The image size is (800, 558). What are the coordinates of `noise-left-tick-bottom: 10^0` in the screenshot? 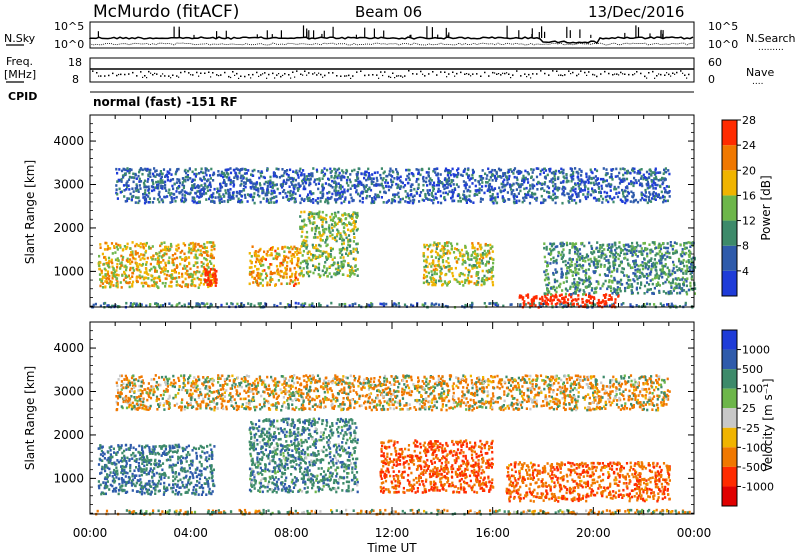 It's located at (69, 44).